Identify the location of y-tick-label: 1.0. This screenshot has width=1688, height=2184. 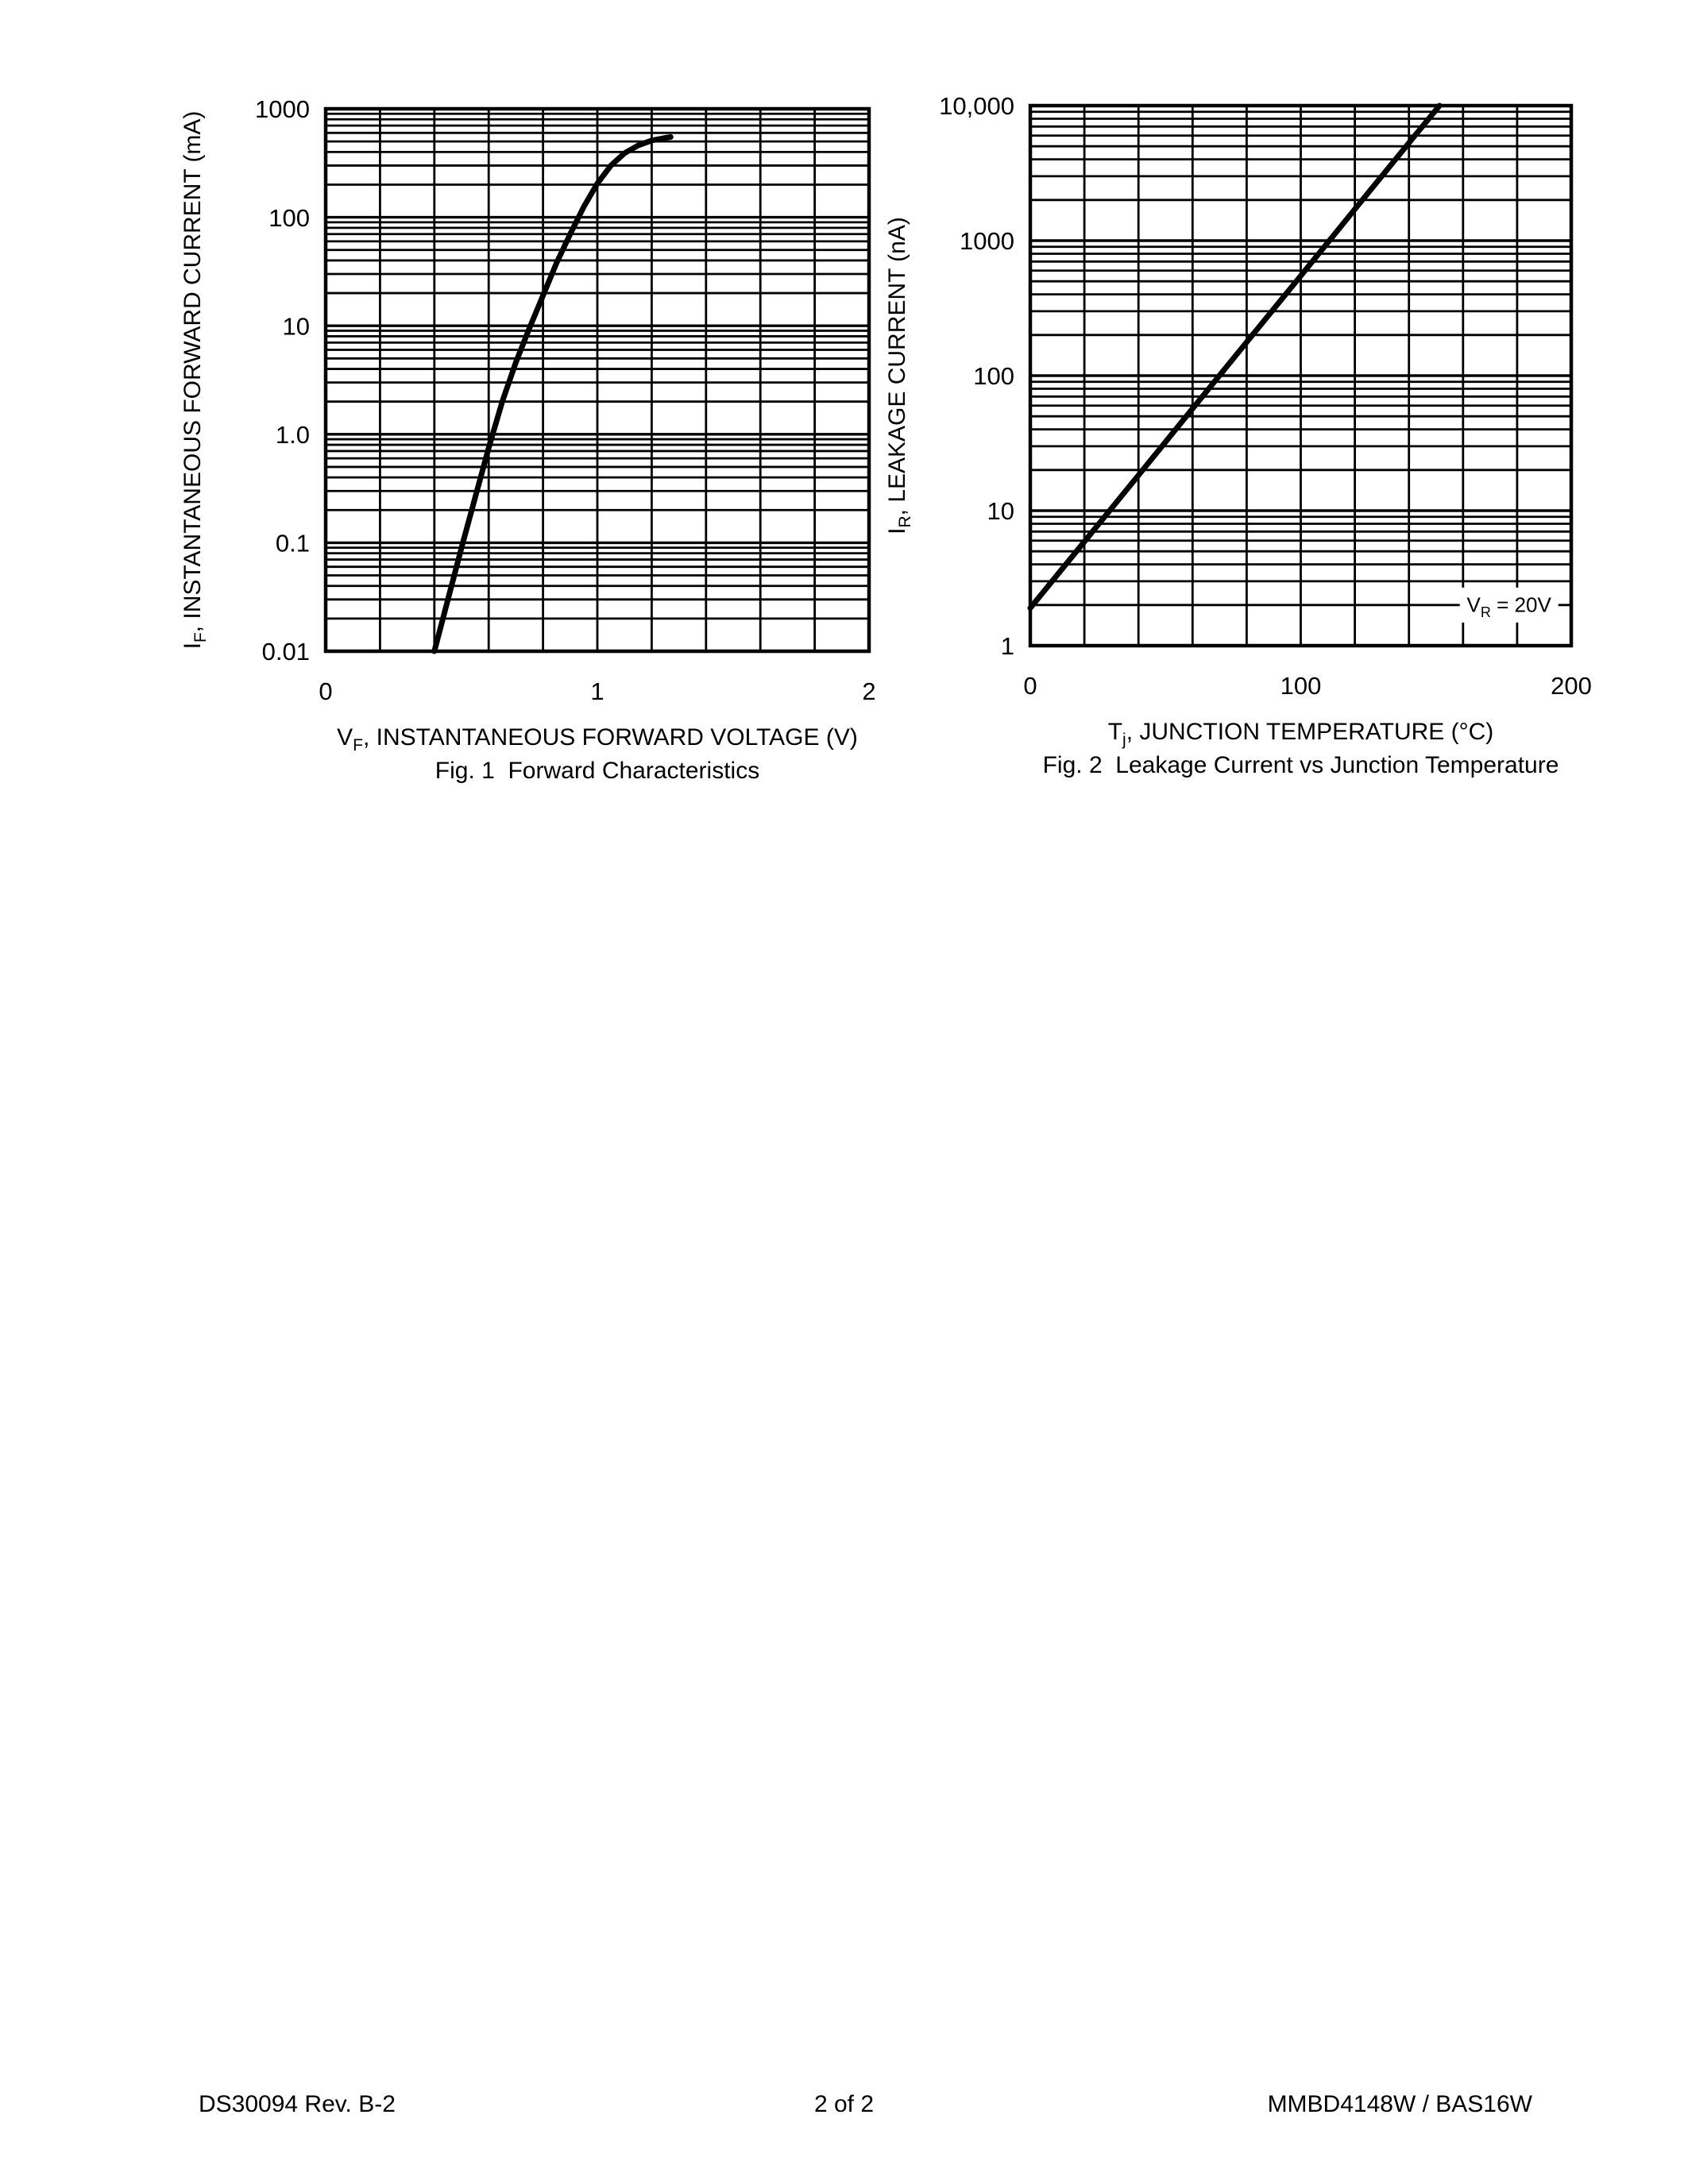
(293, 435).